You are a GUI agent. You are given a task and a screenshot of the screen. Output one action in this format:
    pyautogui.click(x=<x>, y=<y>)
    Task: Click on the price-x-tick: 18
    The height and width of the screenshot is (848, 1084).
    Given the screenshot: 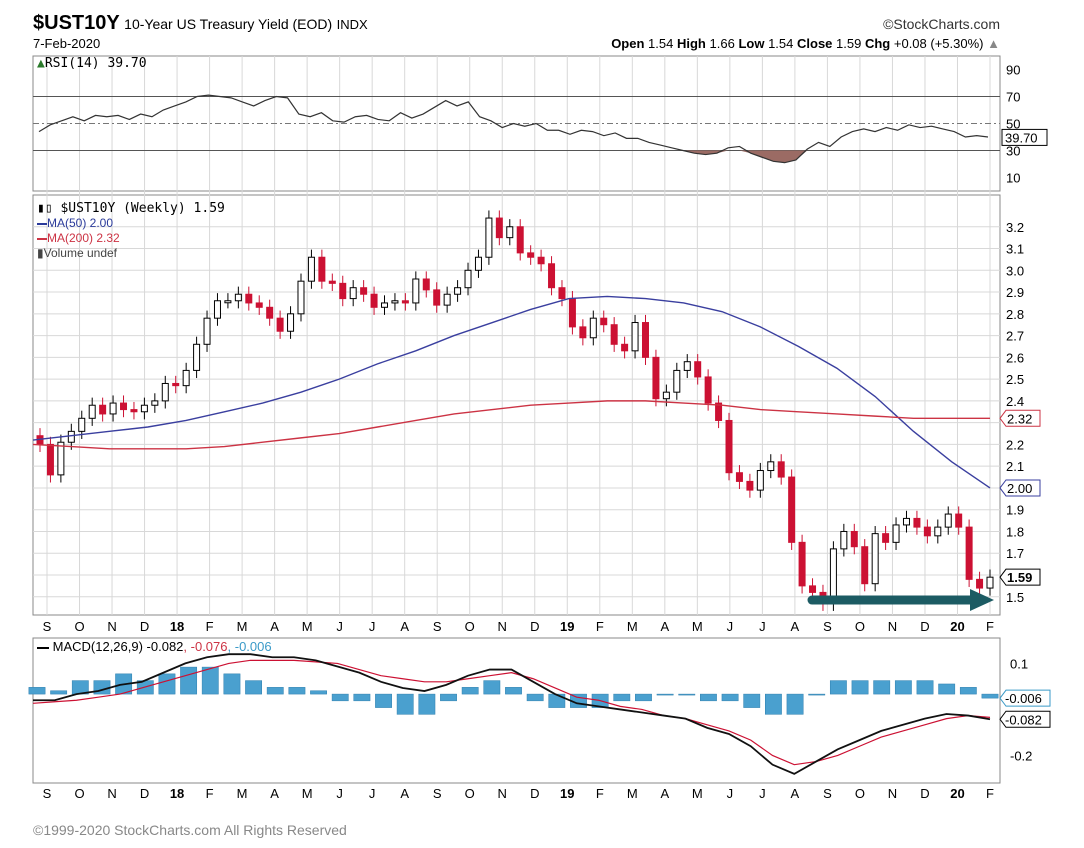 What is the action you would take?
    pyautogui.click(x=177, y=626)
    